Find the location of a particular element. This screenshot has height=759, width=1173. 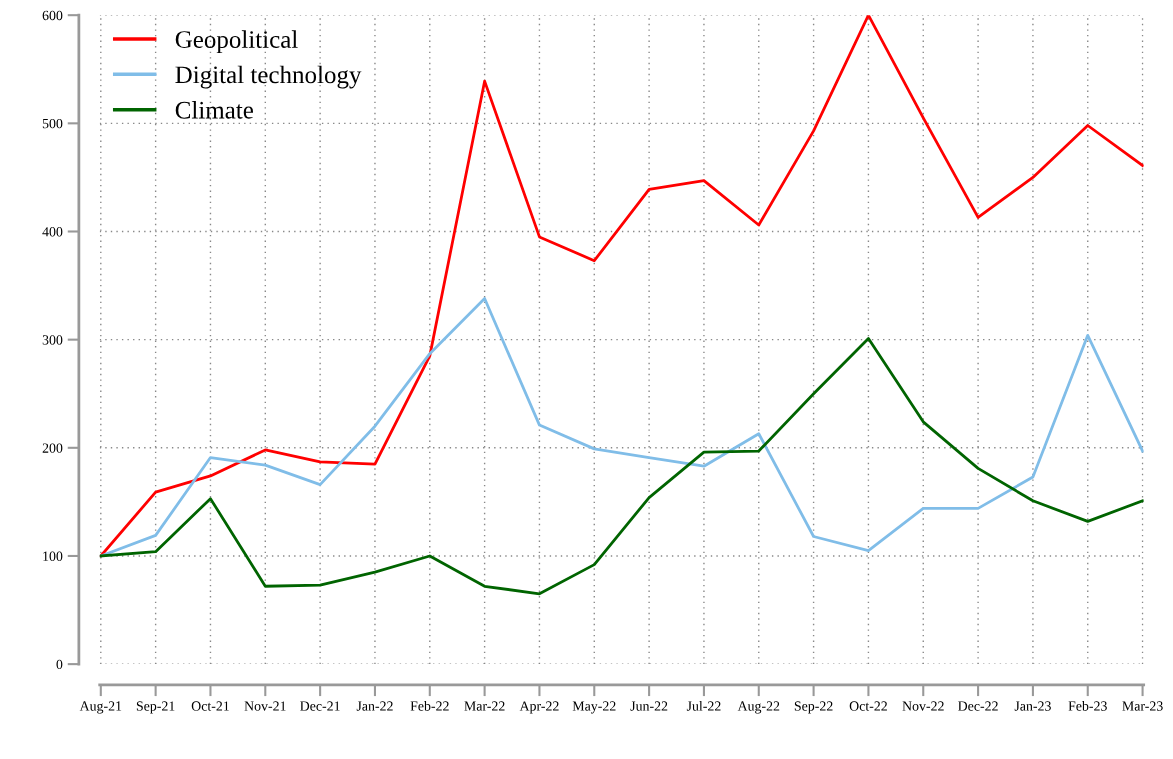

x-tick-label: Sep-21 is located at coordinates (155, 707).